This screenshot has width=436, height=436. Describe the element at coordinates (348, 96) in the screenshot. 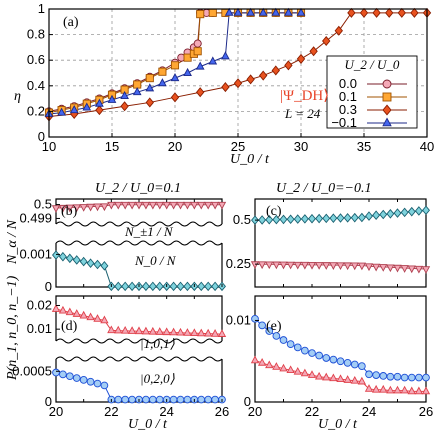

I see `legend-entry-1: 0.1` at that location.